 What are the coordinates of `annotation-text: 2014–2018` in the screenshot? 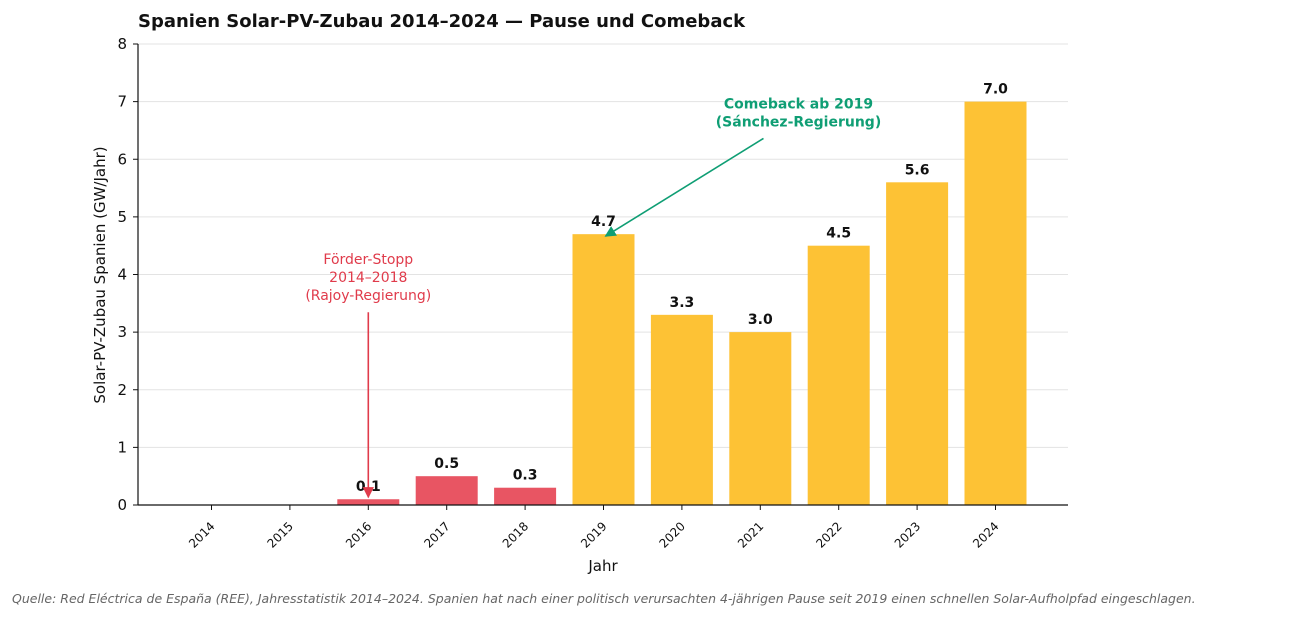 It's located at (368, 278).